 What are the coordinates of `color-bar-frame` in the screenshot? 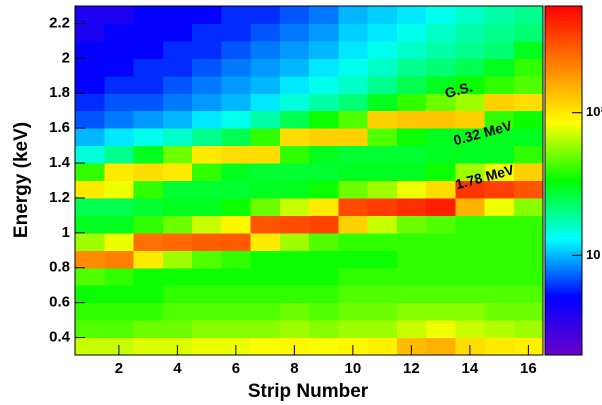 It's located at (563, 180).